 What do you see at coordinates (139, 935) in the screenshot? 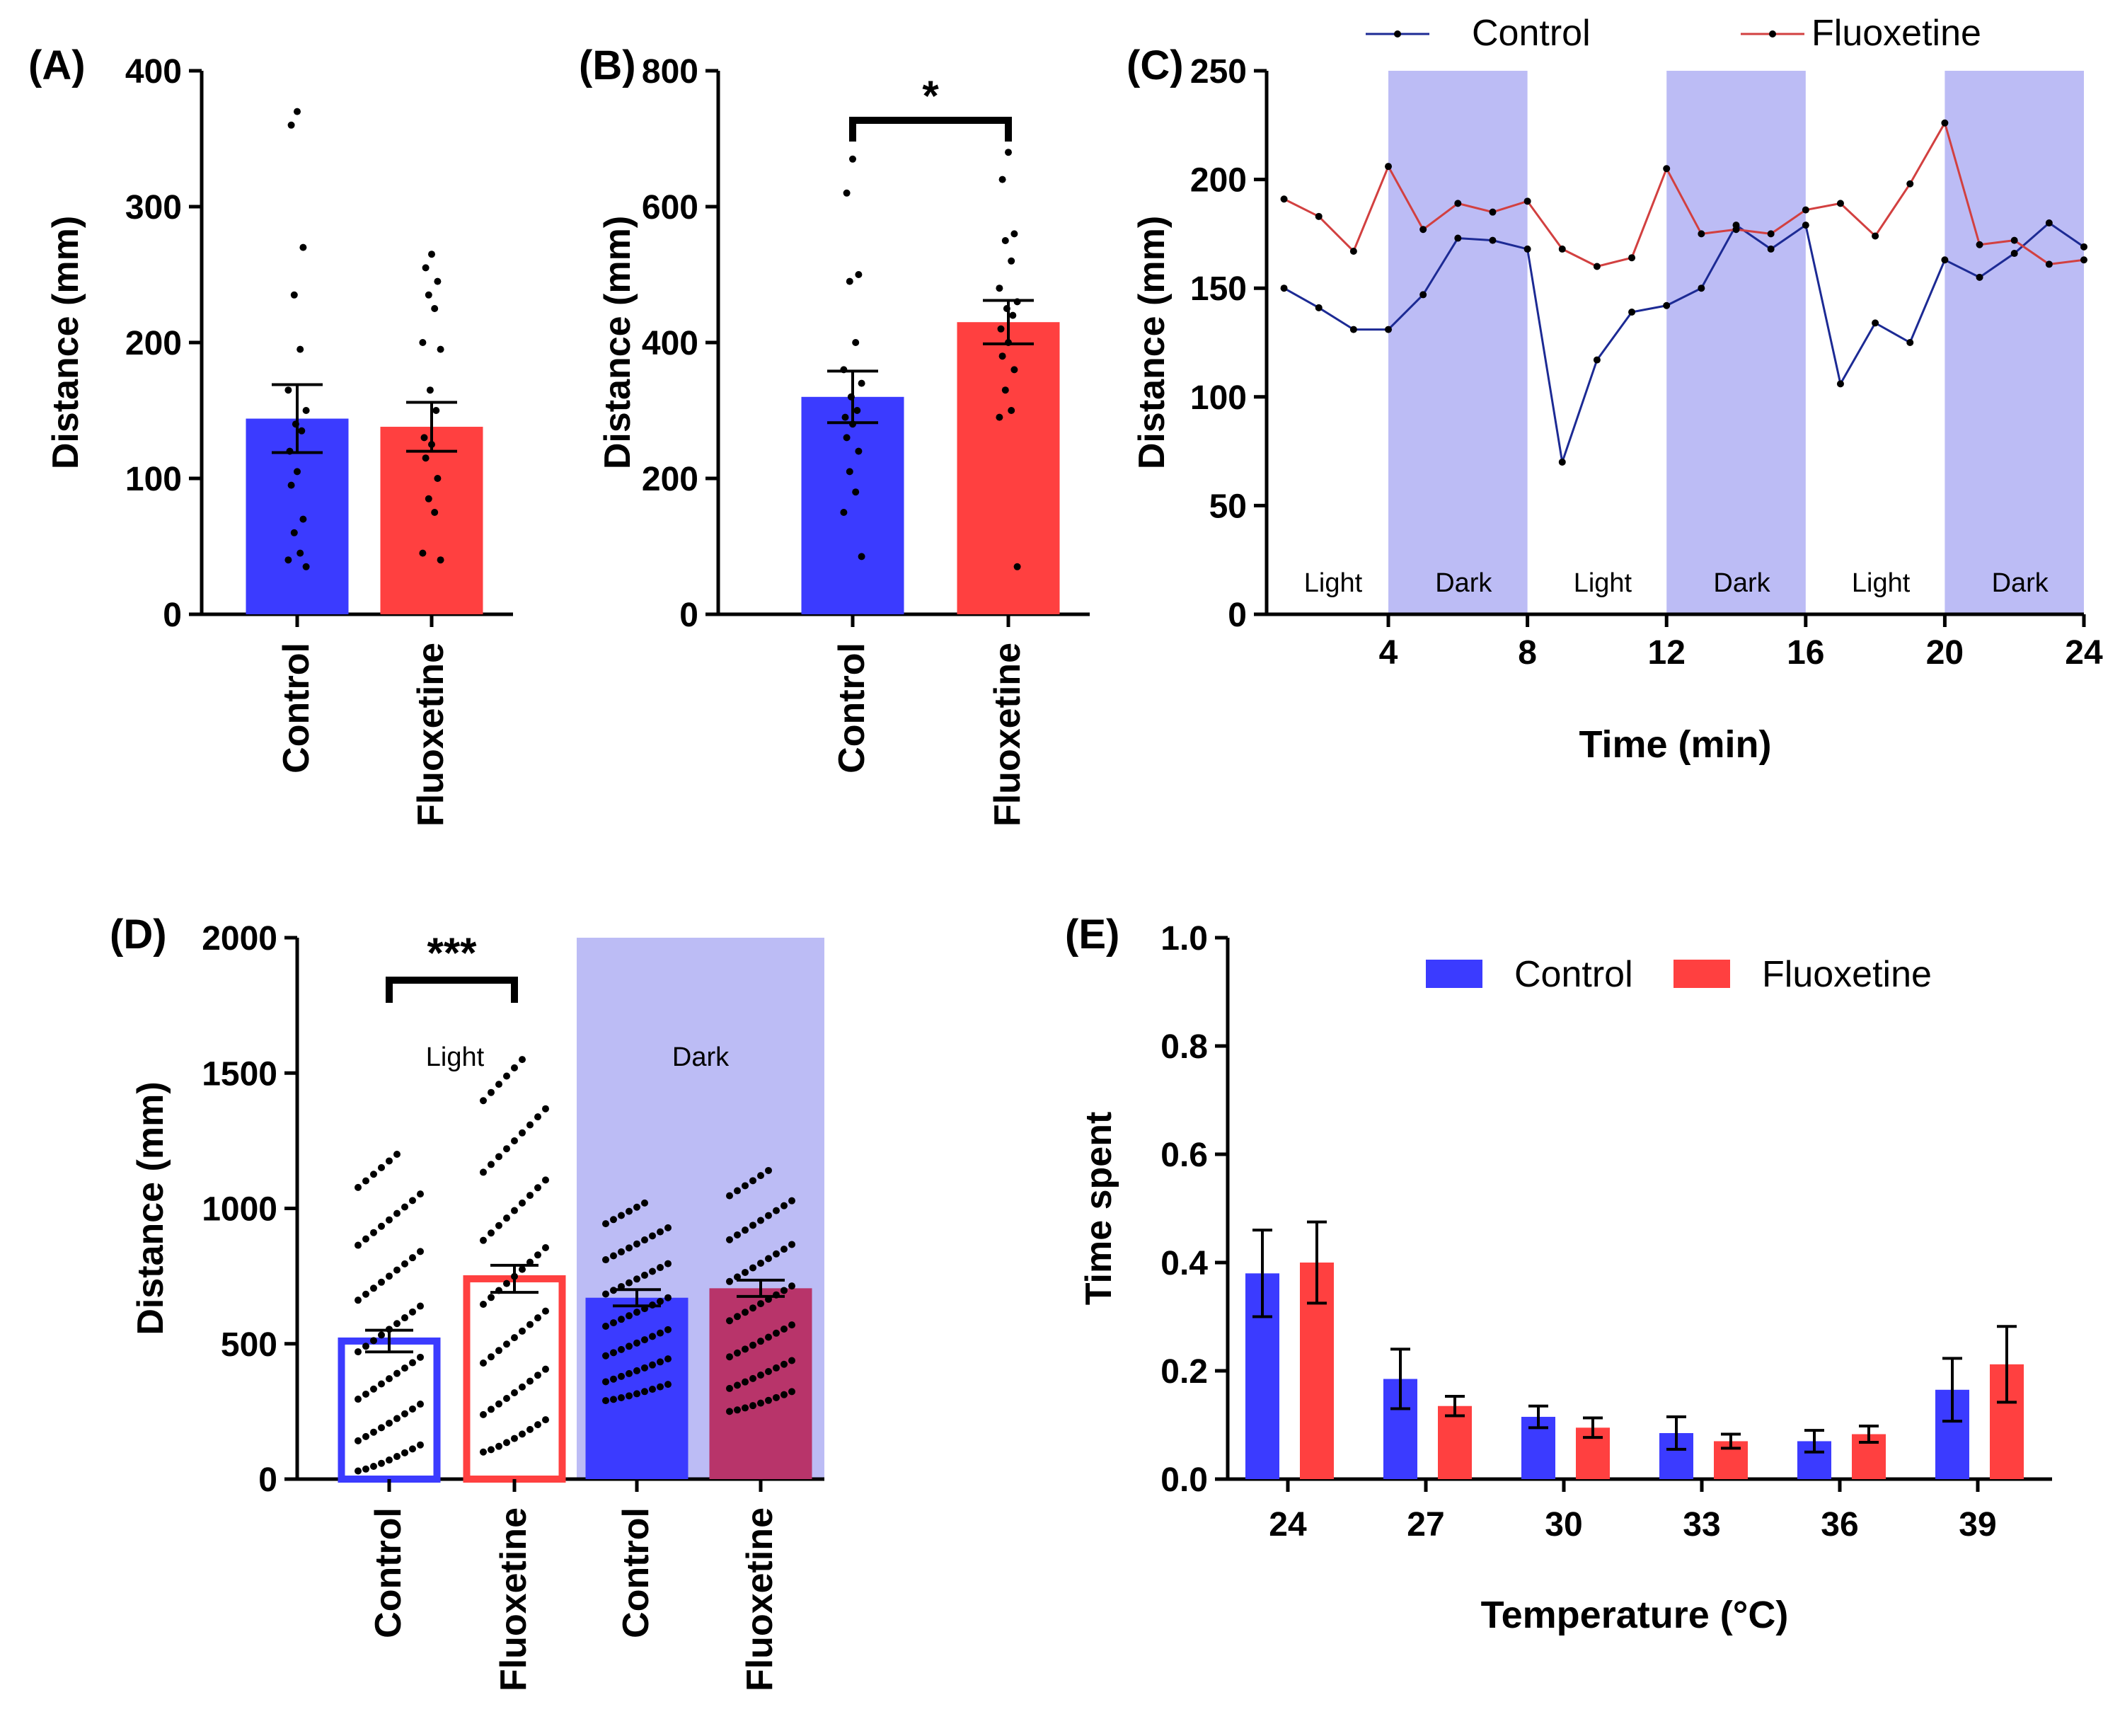
I see `panel-label: (D)` at bounding box center [139, 935].